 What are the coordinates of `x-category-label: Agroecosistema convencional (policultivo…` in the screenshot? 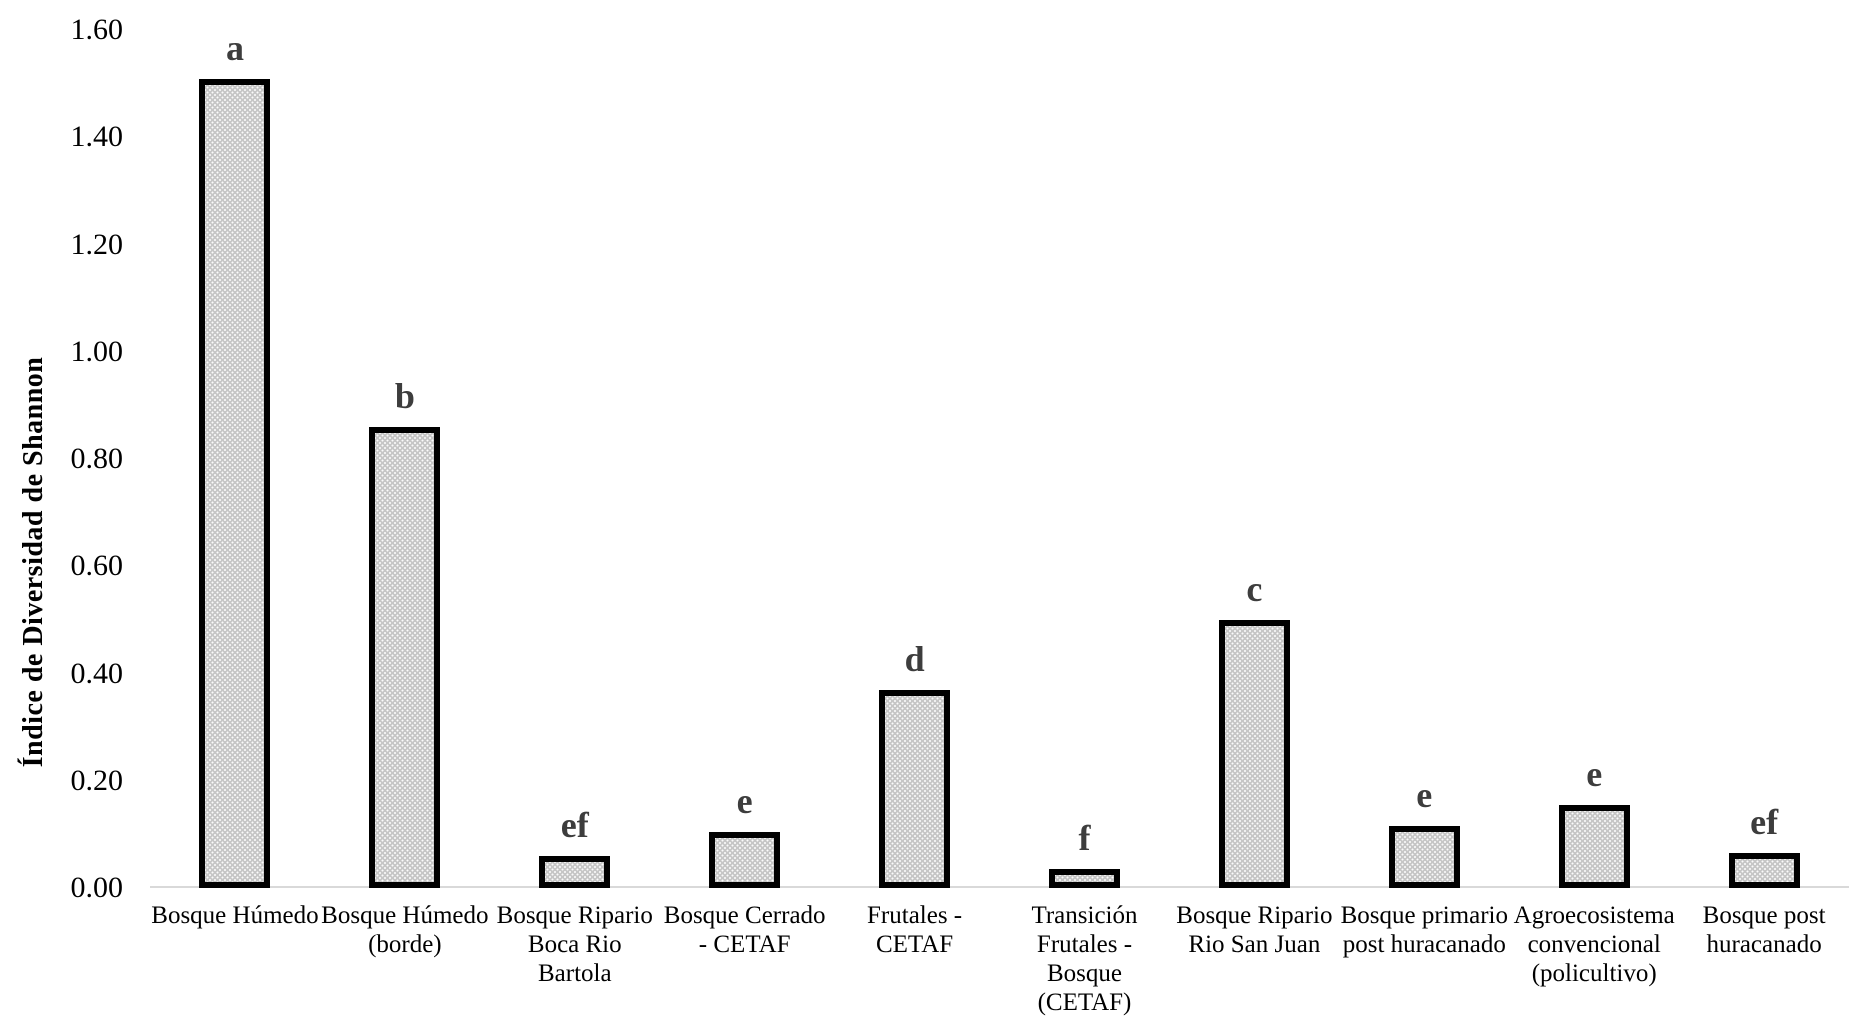 It's located at (1594, 944).